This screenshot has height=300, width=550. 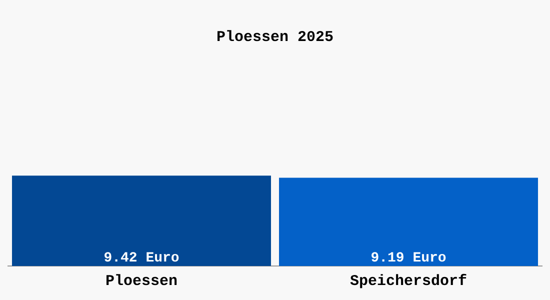 I want to click on data-label: 9.19 Euro, so click(x=408, y=258).